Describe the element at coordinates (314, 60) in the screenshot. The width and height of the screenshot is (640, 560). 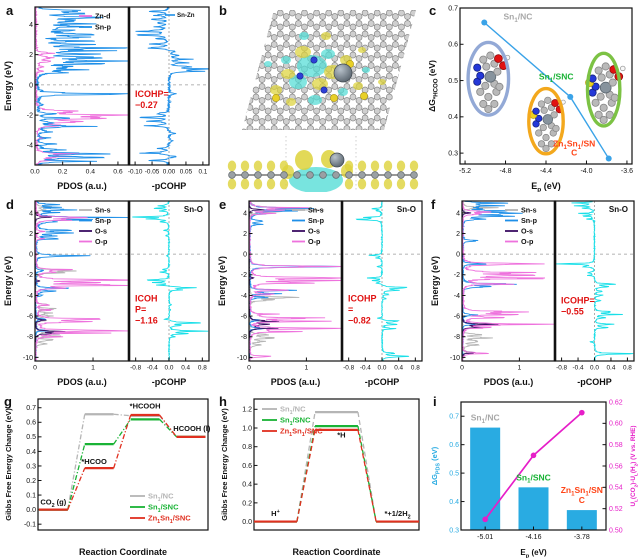
I see `nitrogen-atom` at that location.